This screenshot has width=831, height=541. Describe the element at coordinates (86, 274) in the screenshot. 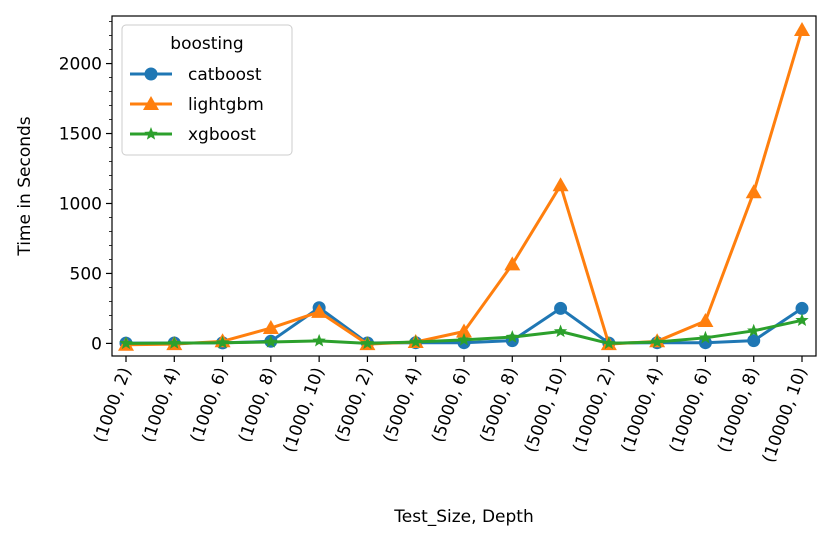

I see `y-tick-label: 500` at that location.